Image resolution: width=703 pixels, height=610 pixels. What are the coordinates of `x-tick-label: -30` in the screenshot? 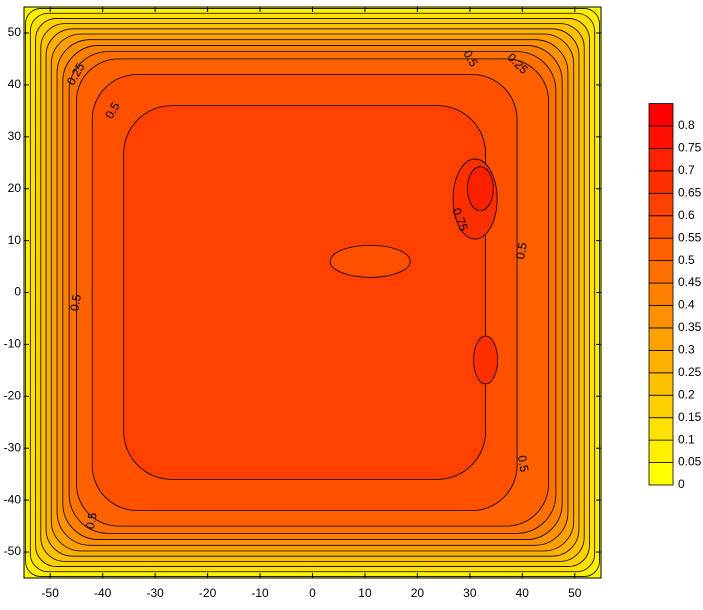 It's located at (155, 593).